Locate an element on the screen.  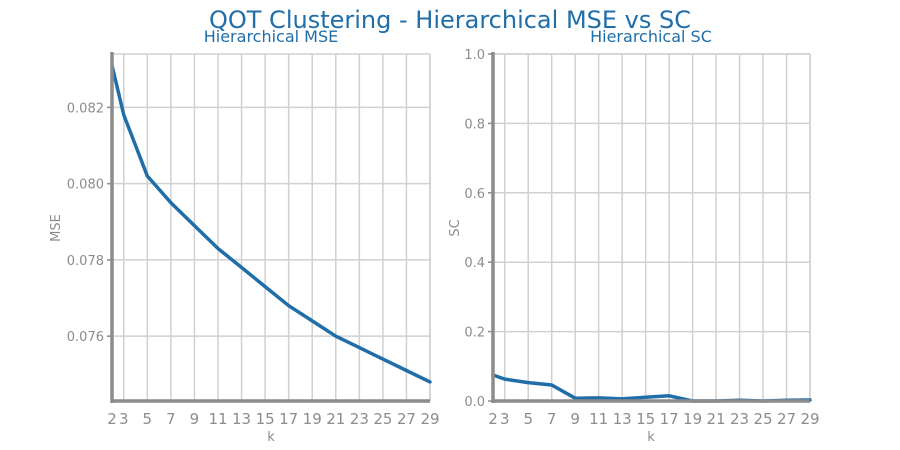
mse-y-tick-label-2: 0.080 is located at coordinates (85, 185).